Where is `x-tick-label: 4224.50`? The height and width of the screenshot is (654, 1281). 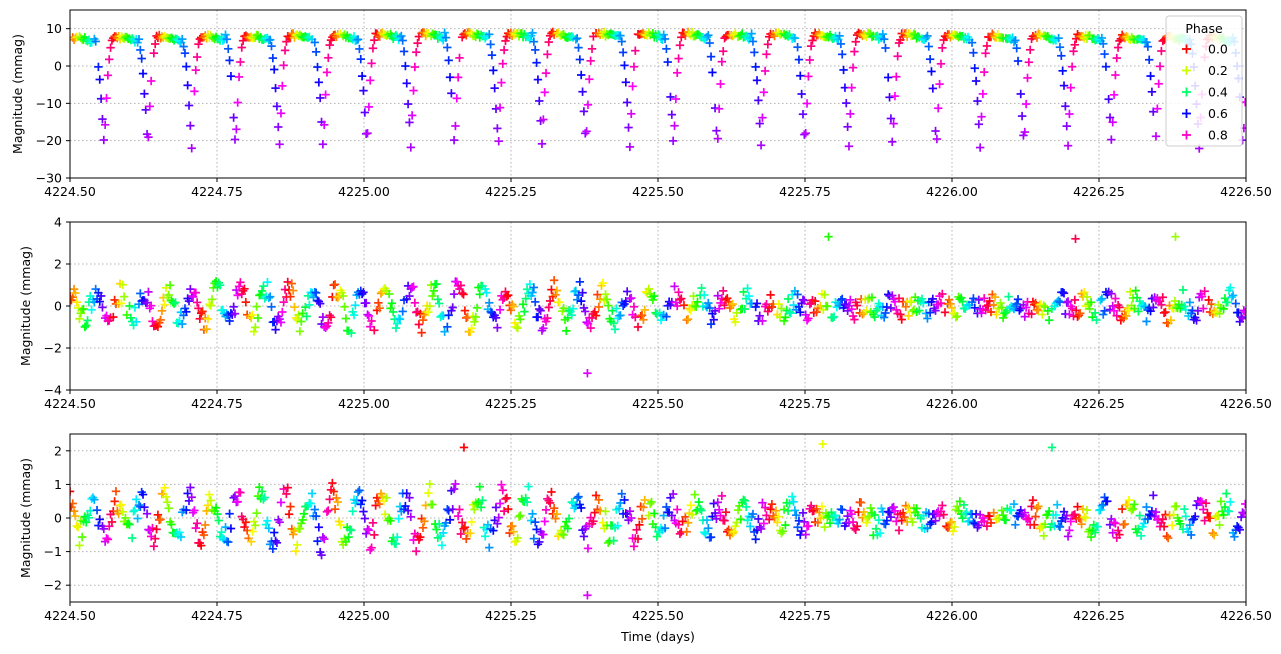
x-tick-label: 4224.50 is located at coordinates (70, 191).